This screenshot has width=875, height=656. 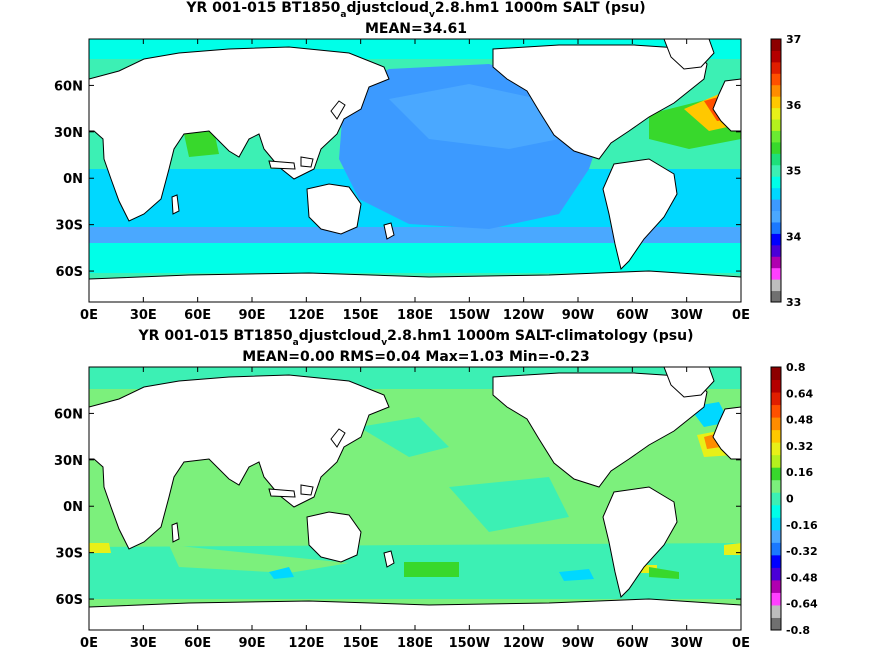 What do you see at coordinates (796, 367) in the screenshot?
I see `colorbar-tick-label: 0.8` at bounding box center [796, 367].